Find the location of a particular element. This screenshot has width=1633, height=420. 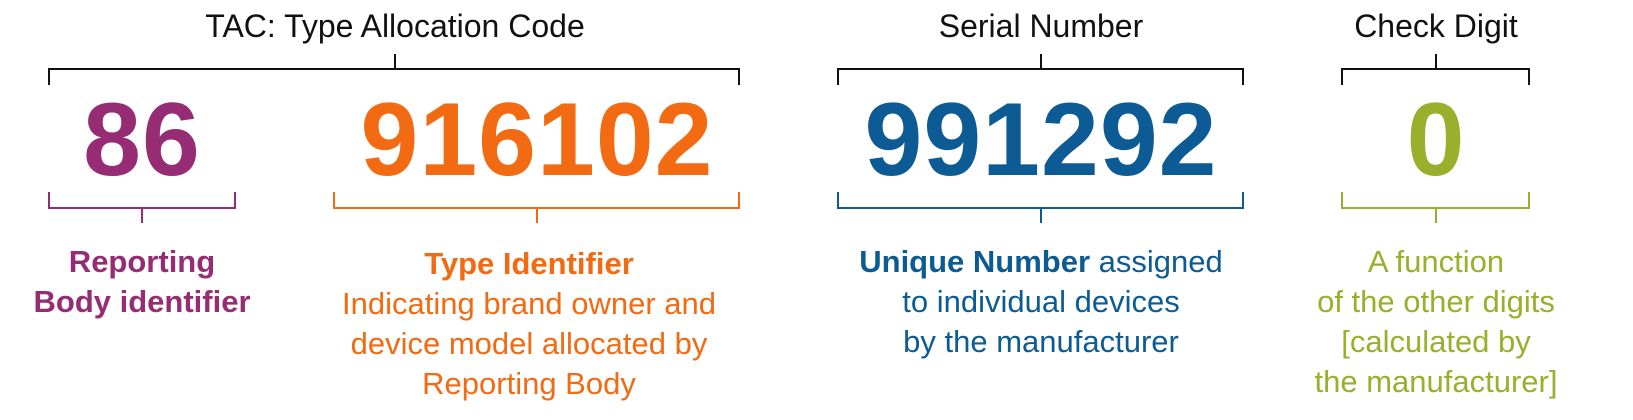

check-digit-label: Check Digit is located at coordinates (1436, 26).